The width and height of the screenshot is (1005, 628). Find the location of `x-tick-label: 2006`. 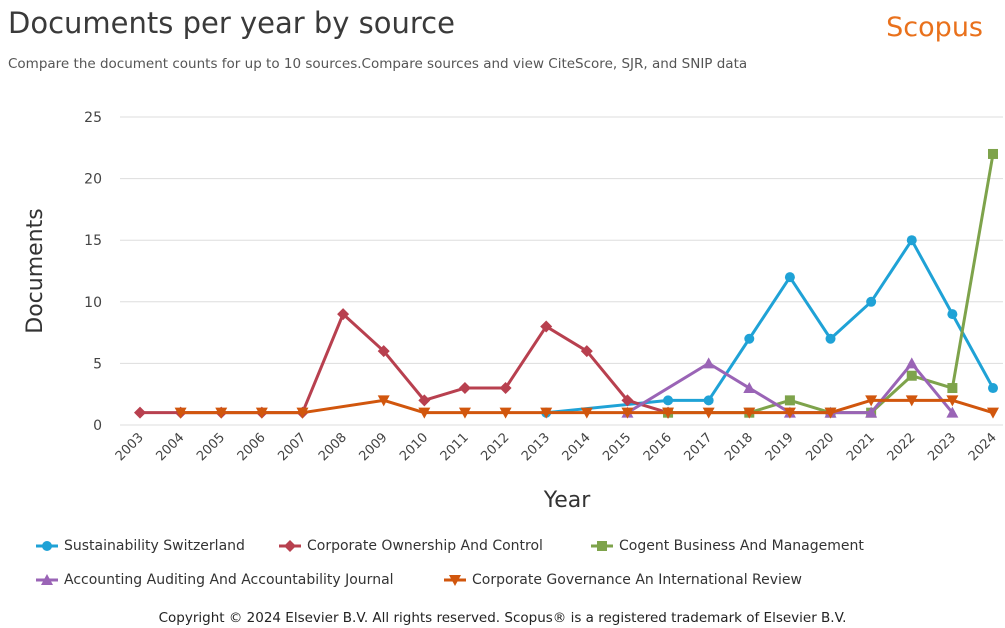

x-tick-label: 2006 is located at coordinates (252, 447).